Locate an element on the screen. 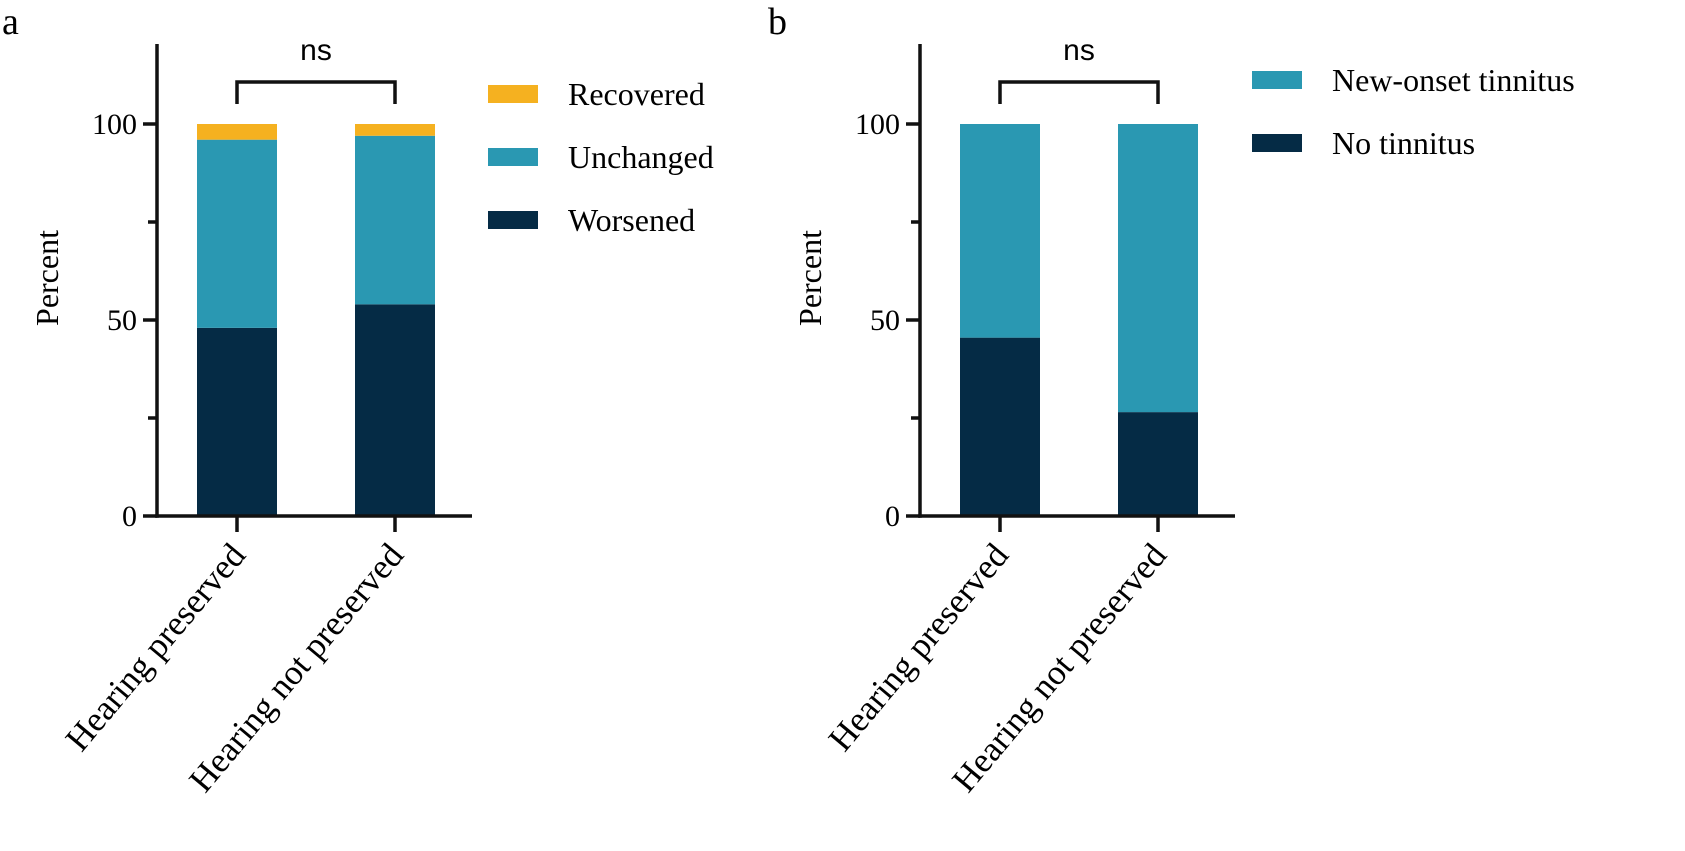 The height and width of the screenshot is (851, 1685). panel-a-legend-item: Worsened is located at coordinates (591, 220).